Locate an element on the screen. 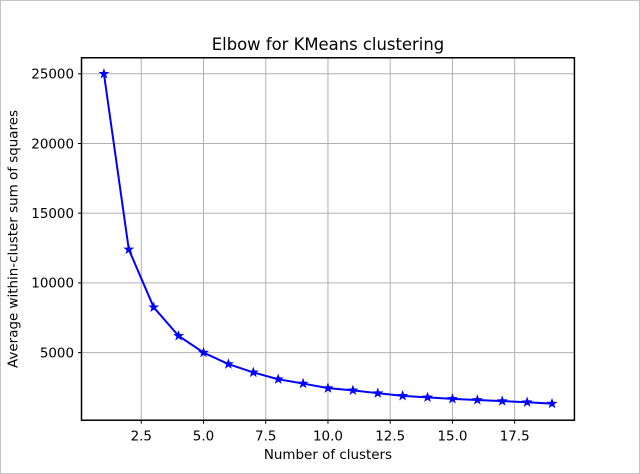  y-tick-label: 10000 is located at coordinates (52, 284).